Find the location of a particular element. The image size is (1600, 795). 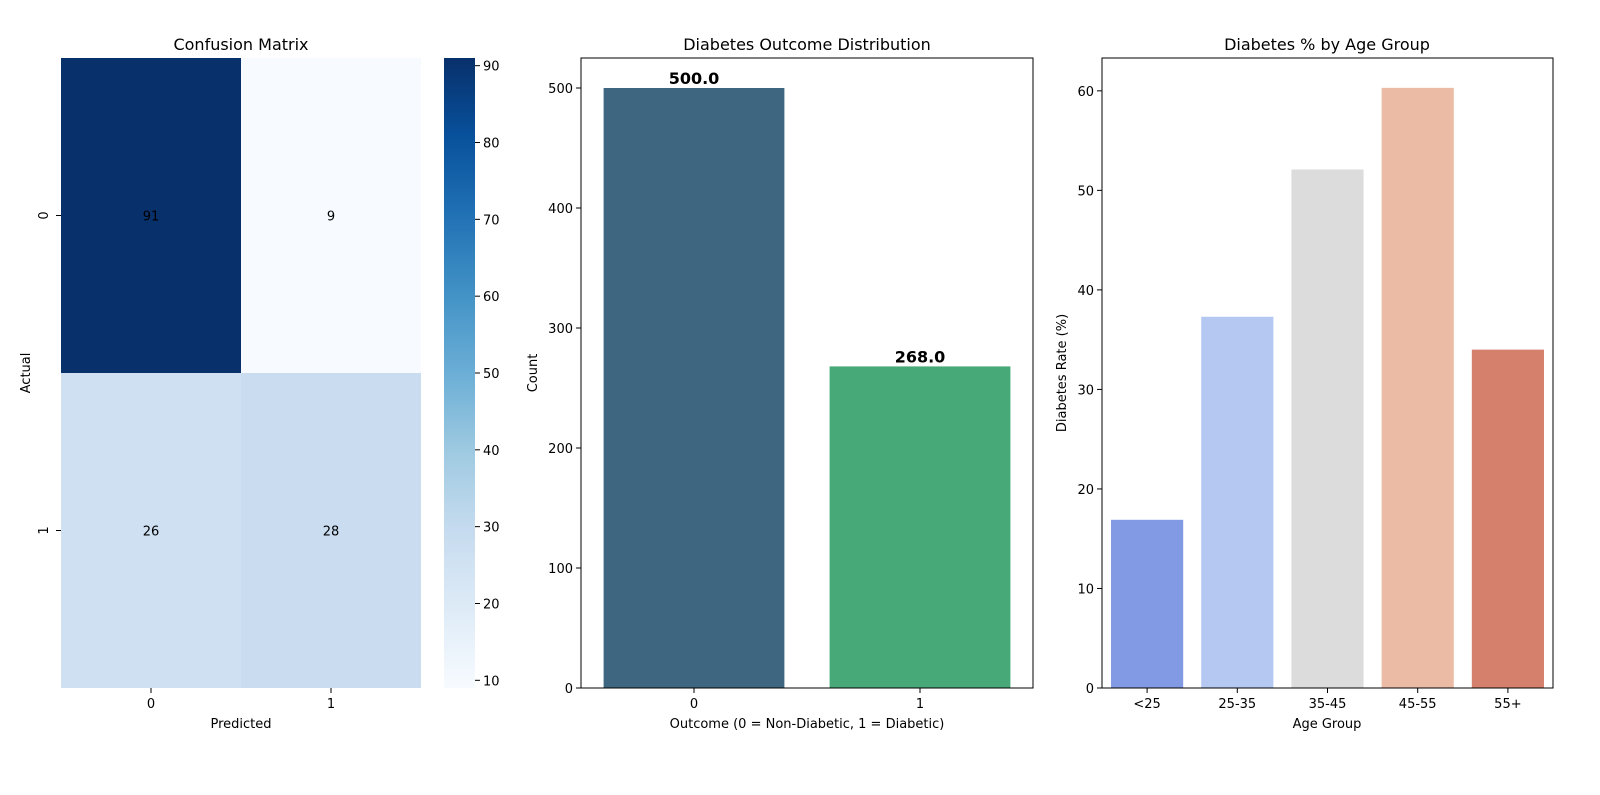

y-tick-label: 60 is located at coordinates (1085, 92).